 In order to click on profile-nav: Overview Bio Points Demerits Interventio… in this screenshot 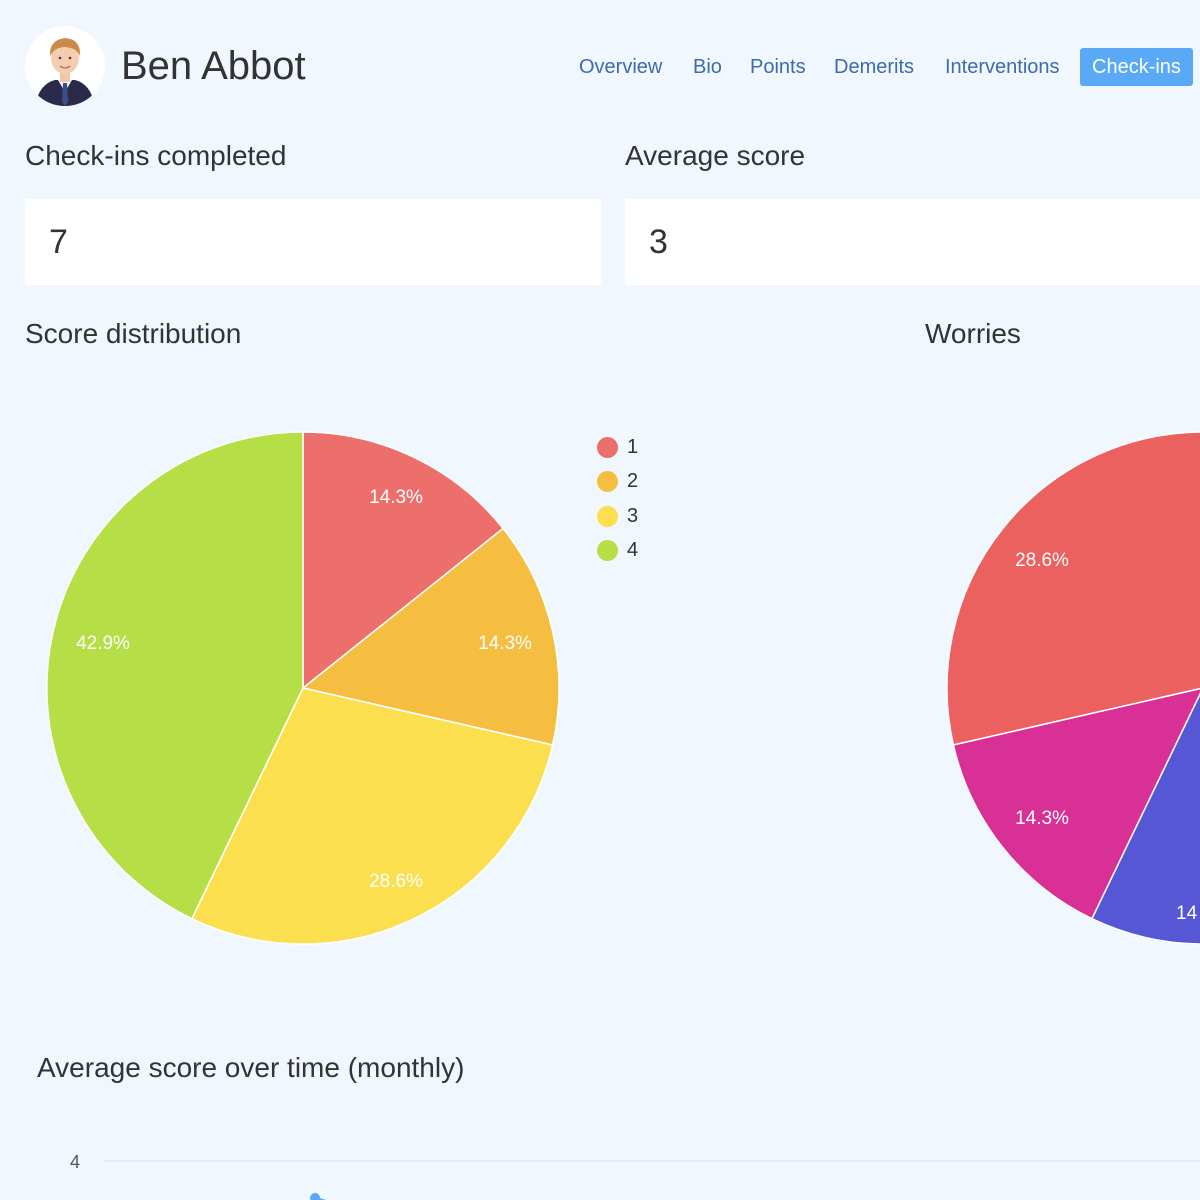, I will do `click(600, 67)`.